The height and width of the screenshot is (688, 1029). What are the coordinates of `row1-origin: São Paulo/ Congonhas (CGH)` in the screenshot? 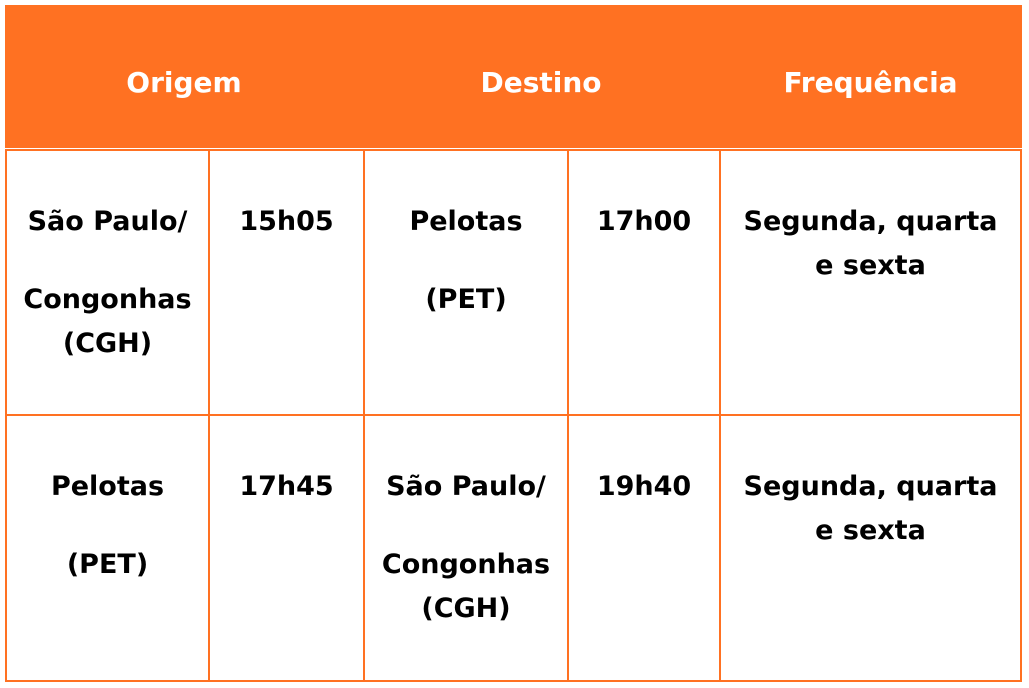 It's located at (107, 282).